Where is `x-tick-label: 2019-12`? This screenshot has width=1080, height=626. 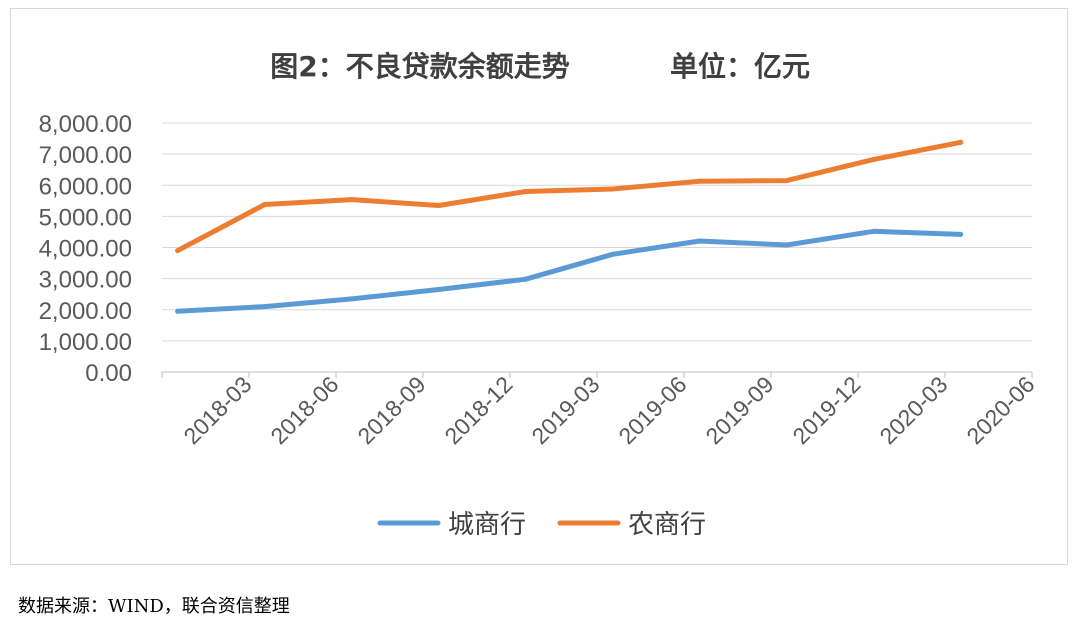 x-tick-label: 2019-12 is located at coordinates (826, 410).